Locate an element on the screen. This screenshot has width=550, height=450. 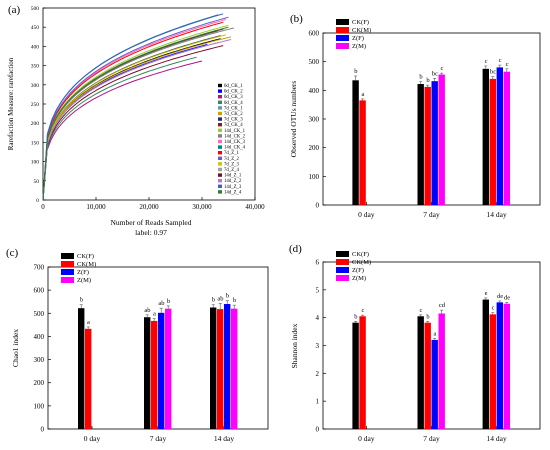
legend-label: 14d_CK_3 is located at coordinates (235, 142).